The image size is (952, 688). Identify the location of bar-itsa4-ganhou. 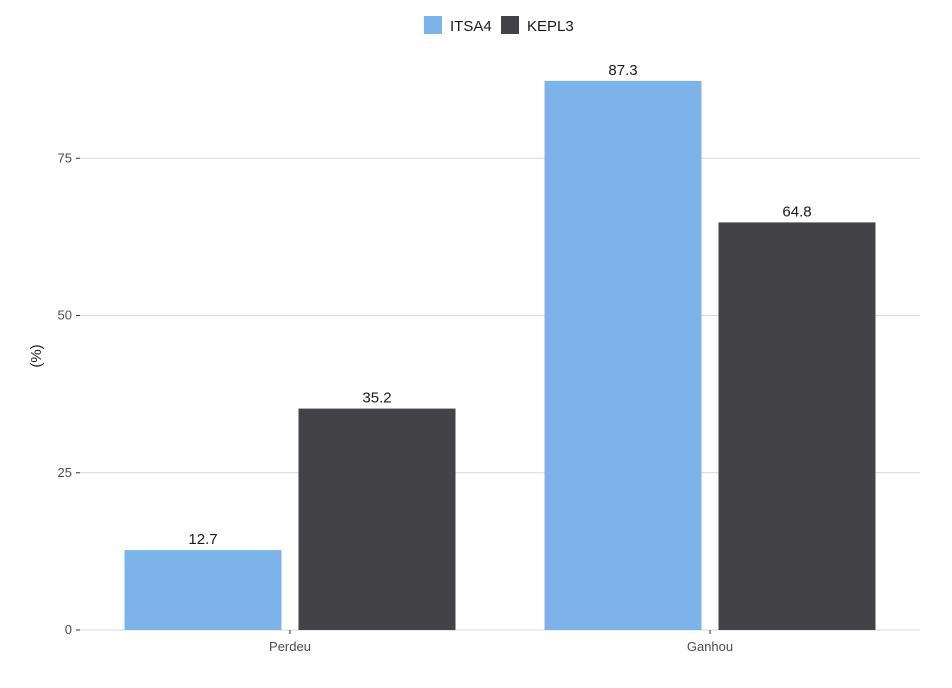
(623, 355).